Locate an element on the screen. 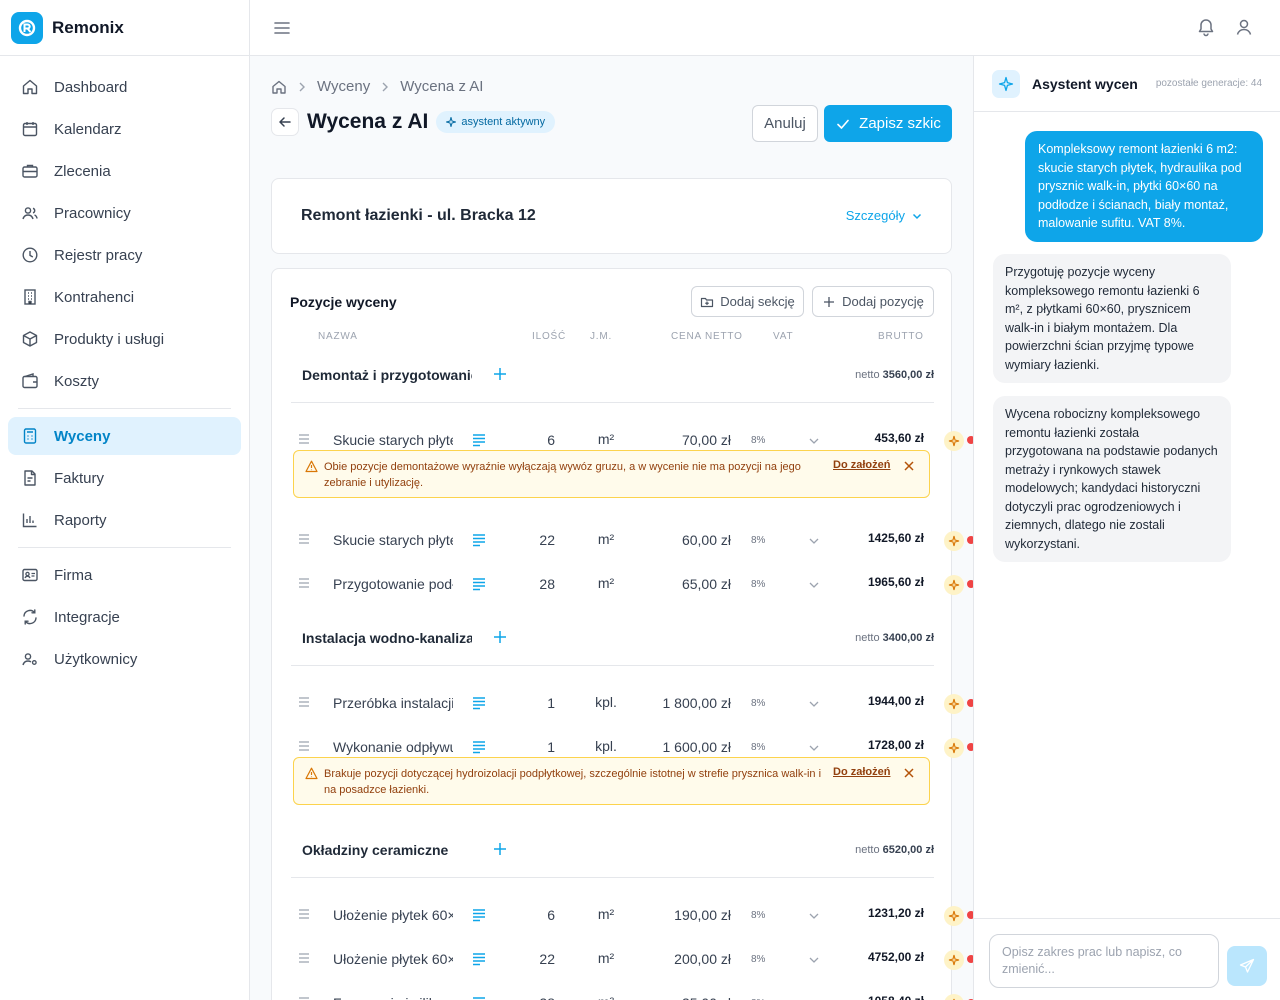 This screenshot has height=1000, width=1280. sidebar-item-kontrahenci: Kontrahenci is located at coordinates (124, 297).